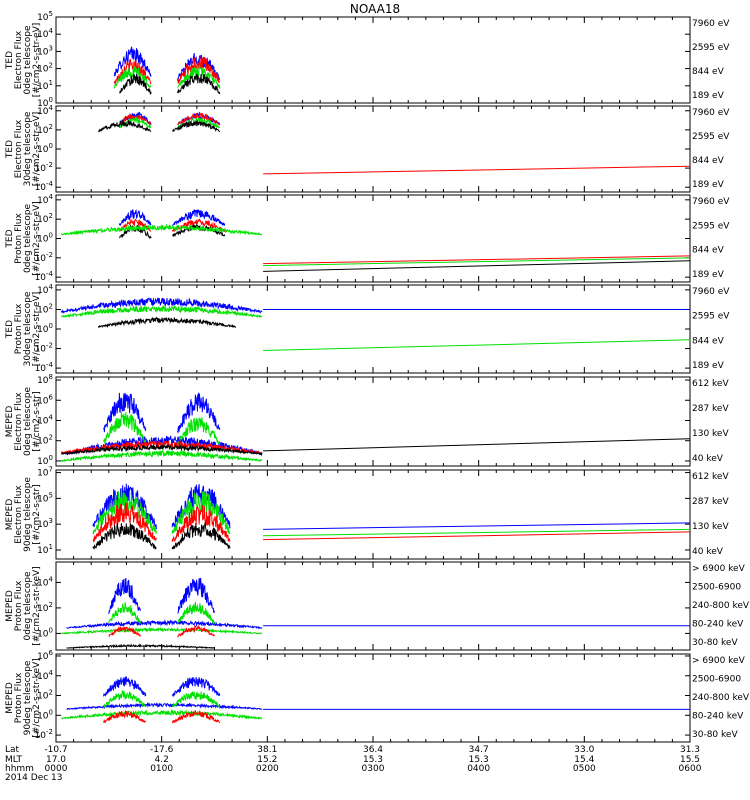 This screenshot has height=800, width=750. Describe the element at coordinates (584, 760) in the screenshot. I see `footer-mlt-value: 15.4` at that location.